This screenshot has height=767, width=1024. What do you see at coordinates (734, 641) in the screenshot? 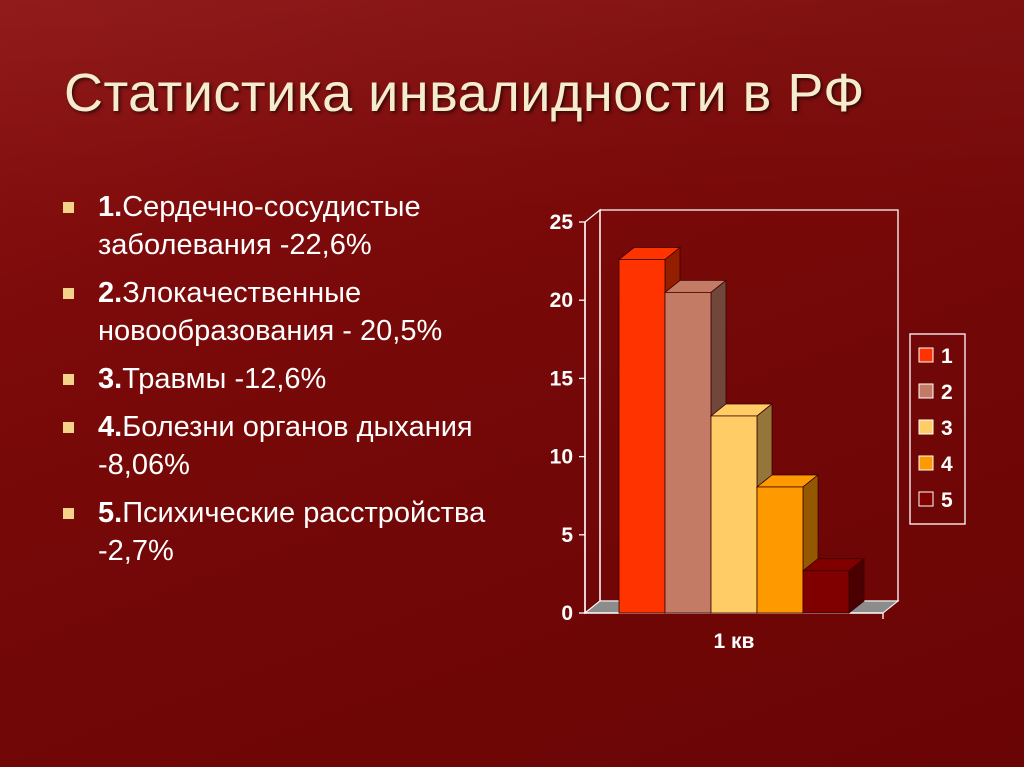
I see `x-category-label: 1 кв` at bounding box center [734, 641].